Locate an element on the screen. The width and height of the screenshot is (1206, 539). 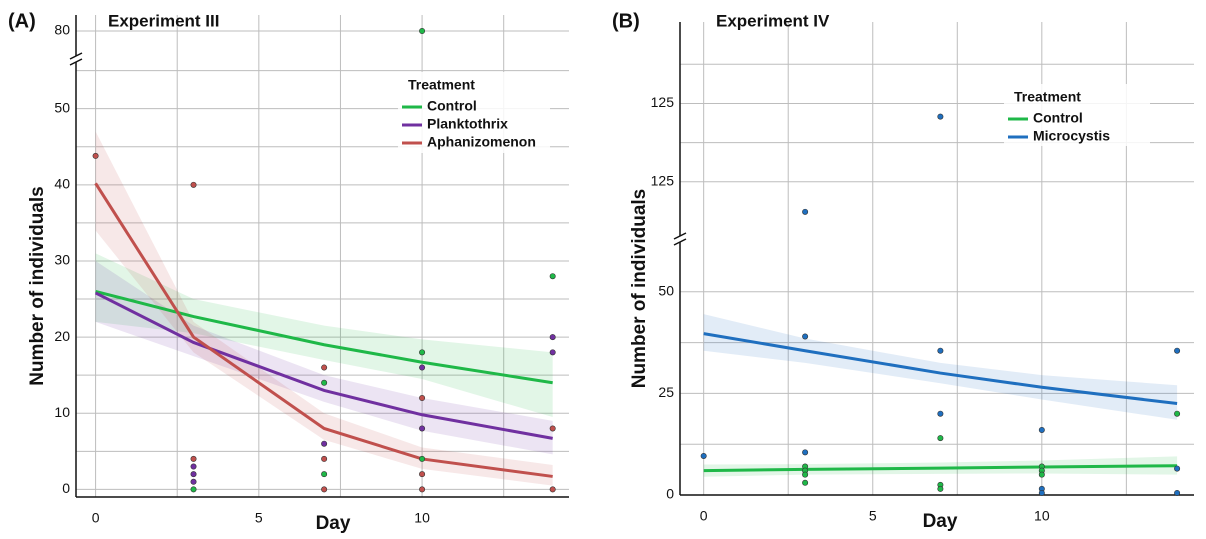
y-tick-label: 30 is located at coordinates (62, 260).